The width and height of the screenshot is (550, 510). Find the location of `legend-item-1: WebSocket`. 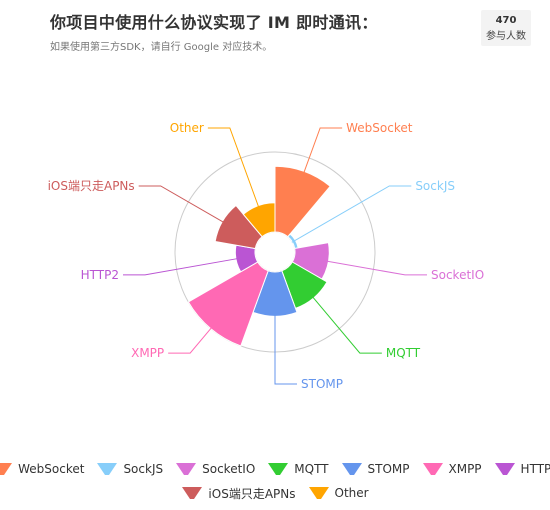

legend-item-1: WebSocket is located at coordinates (42, 469).